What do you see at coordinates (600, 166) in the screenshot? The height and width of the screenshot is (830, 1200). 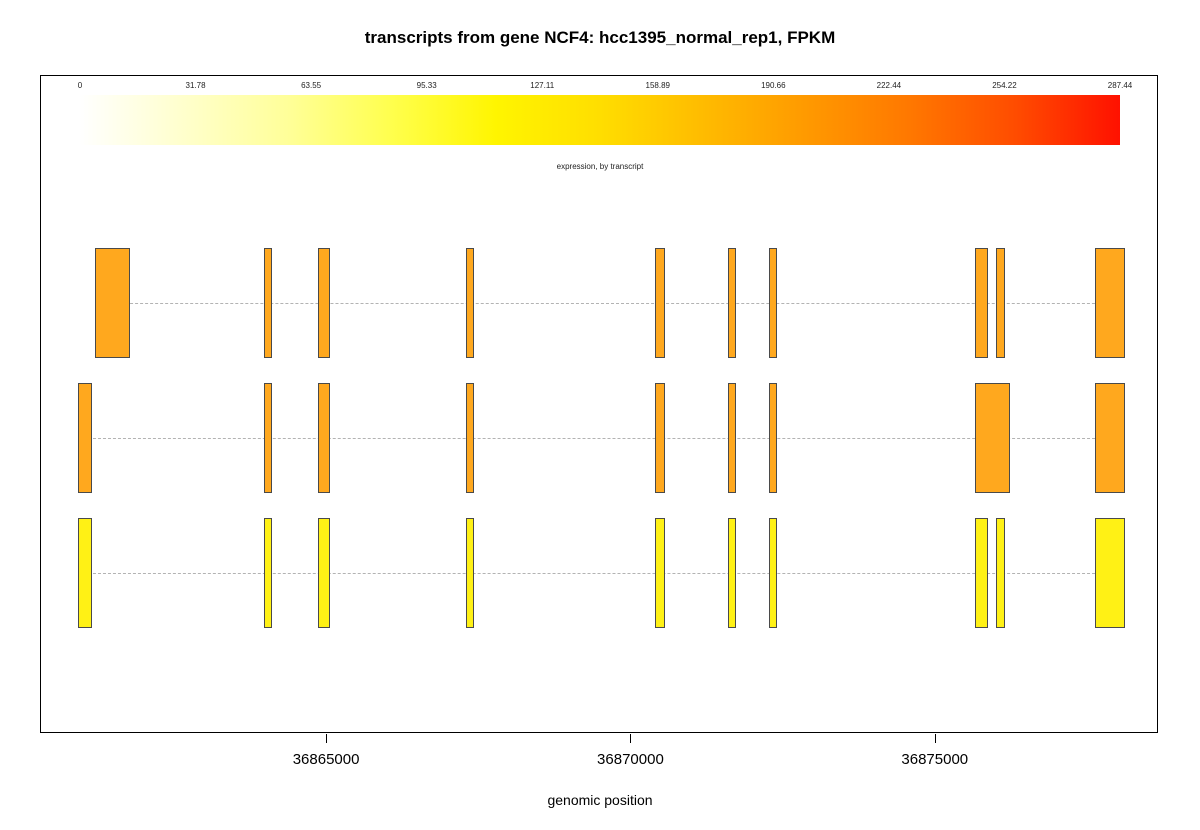 I see `colorbar-label: expression, by transcript` at bounding box center [600, 166].